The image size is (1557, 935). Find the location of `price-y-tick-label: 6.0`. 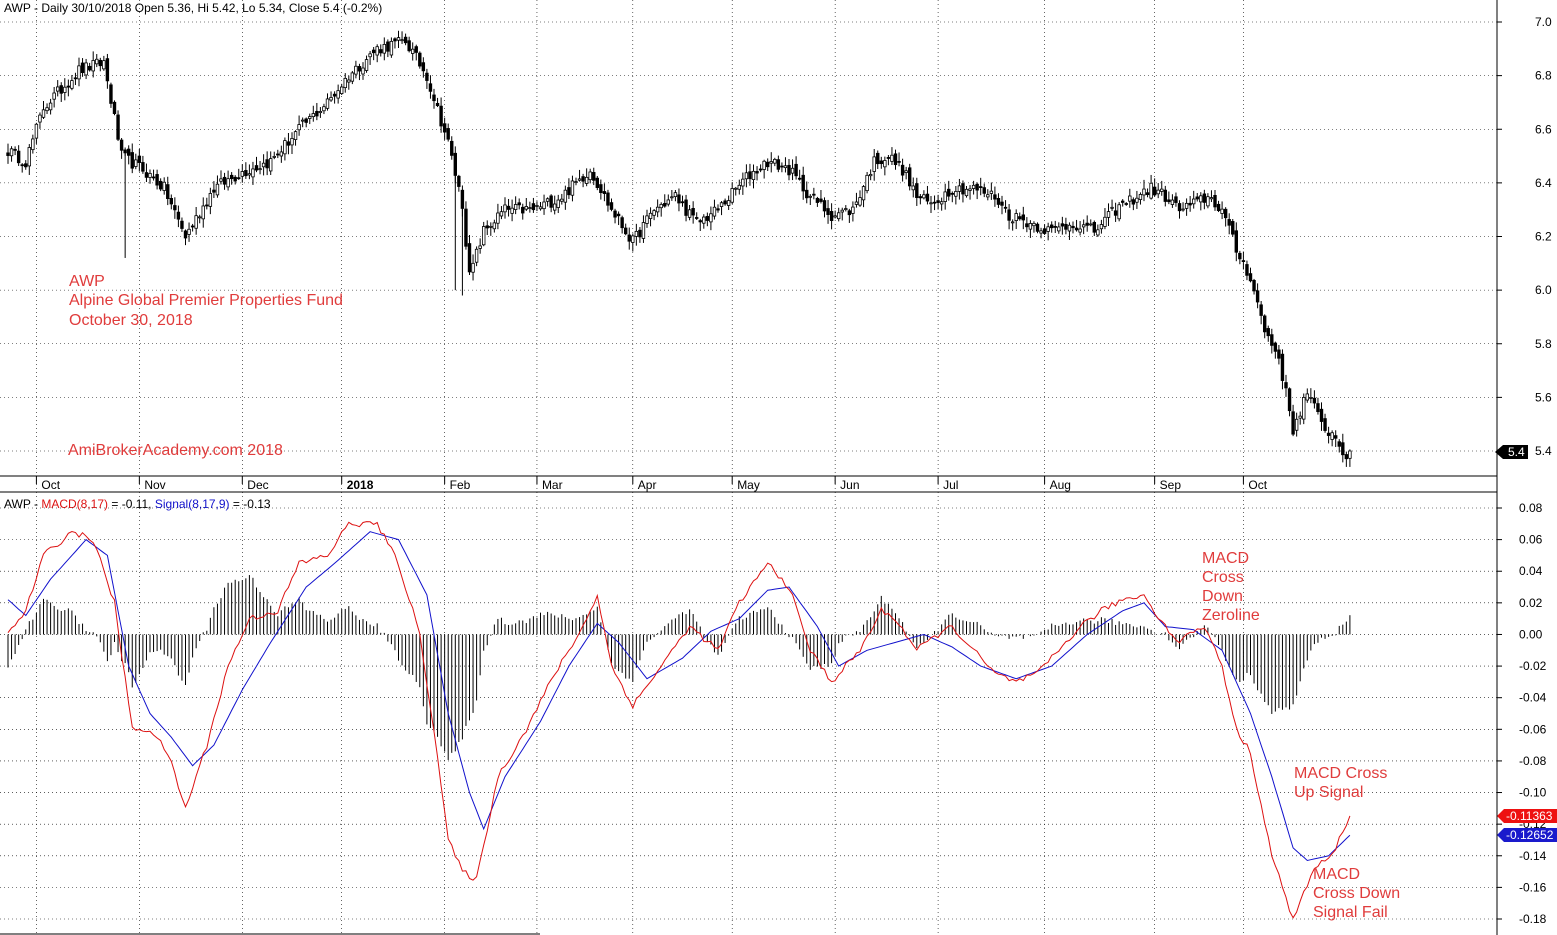

price-y-tick-label: 6.0 is located at coordinates (1543, 290).